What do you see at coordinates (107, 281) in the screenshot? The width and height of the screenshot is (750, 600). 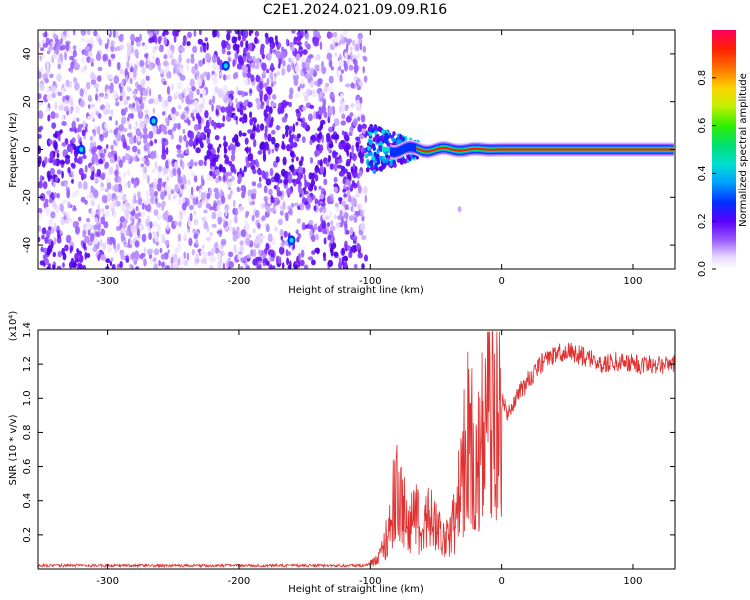 I see `spectrogram-xtick-label: -300` at bounding box center [107, 281].